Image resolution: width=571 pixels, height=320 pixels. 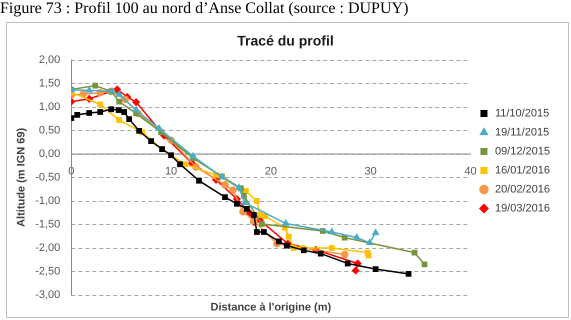 What do you see at coordinates (22, 177) in the screenshot?
I see `y-axis-title: Altitude (m IGN 69)` at bounding box center [22, 177].